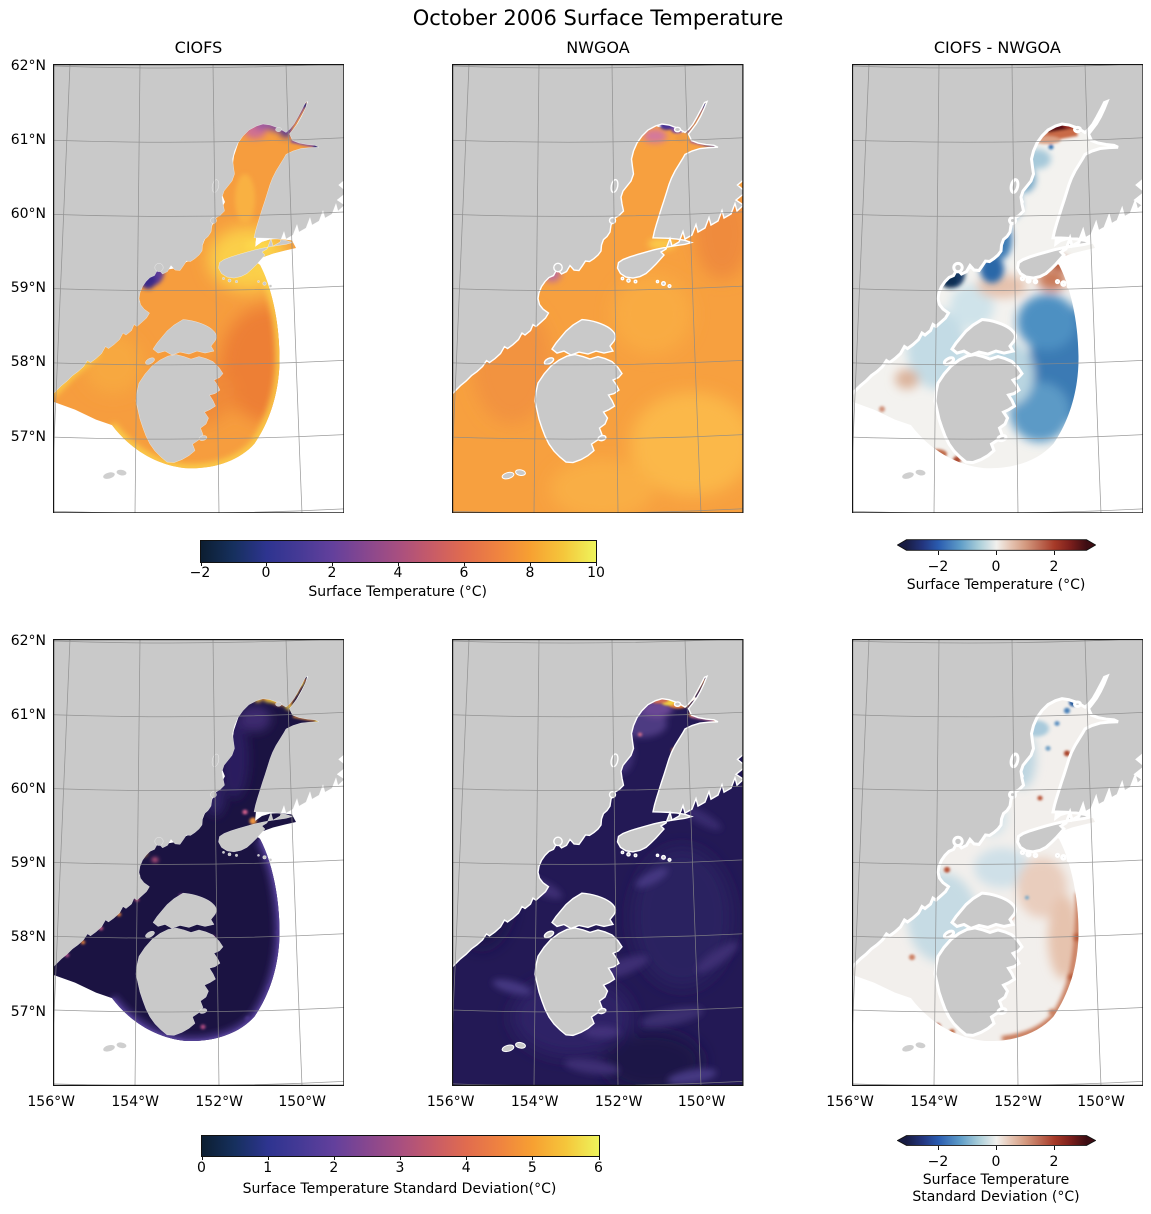 This screenshot has height=1214, width=1151. Describe the element at coordinates (938, 567) in the screenshot. I see `colorbar-temp-diff-tick: −2` at that location.